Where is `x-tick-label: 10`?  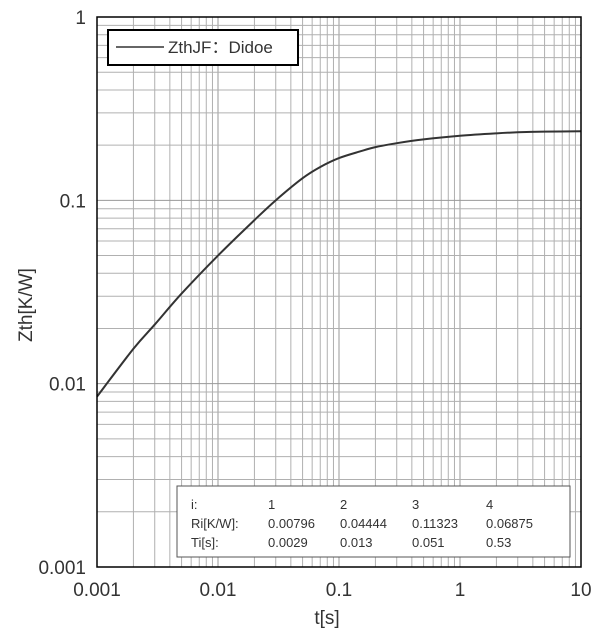
x-tick-label: 10 is located at coordinates (580, 590).